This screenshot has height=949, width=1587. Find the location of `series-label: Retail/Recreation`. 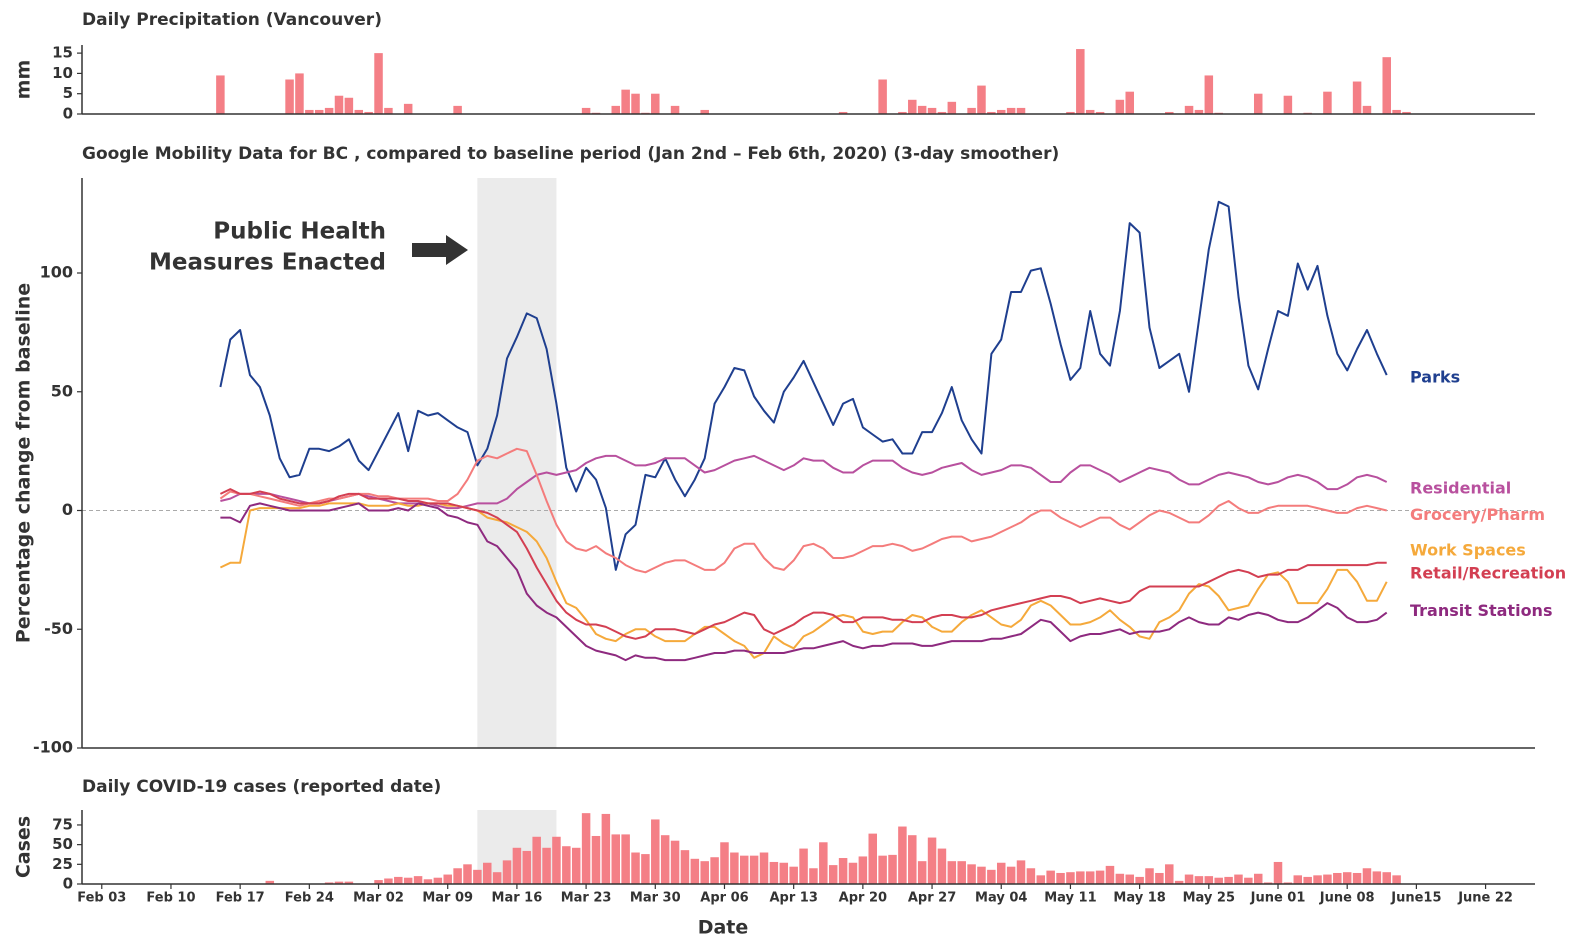

series-label: Retail/Recreation is located at coordinates (1488, 572).